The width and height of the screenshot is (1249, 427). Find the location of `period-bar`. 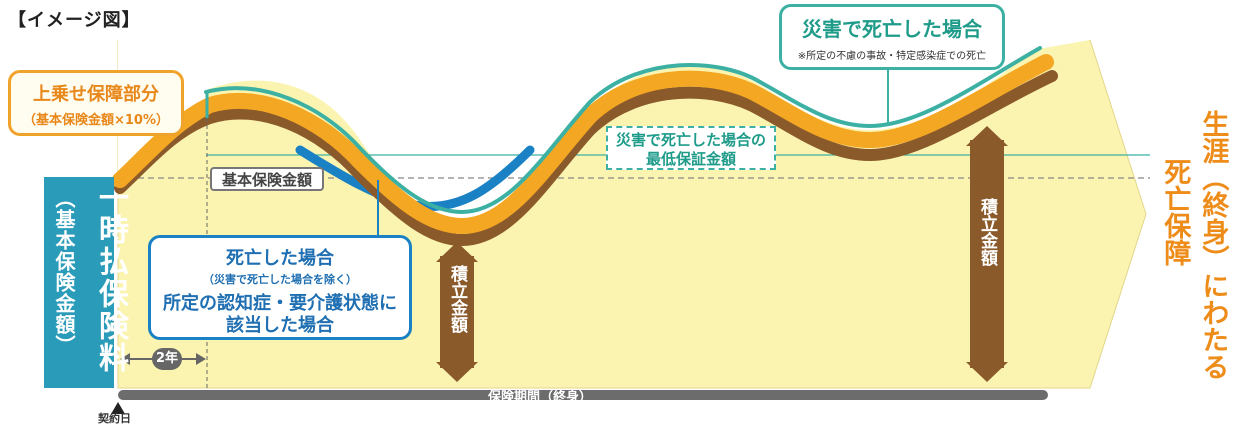

period-bar is located at coordinates (583, 395).